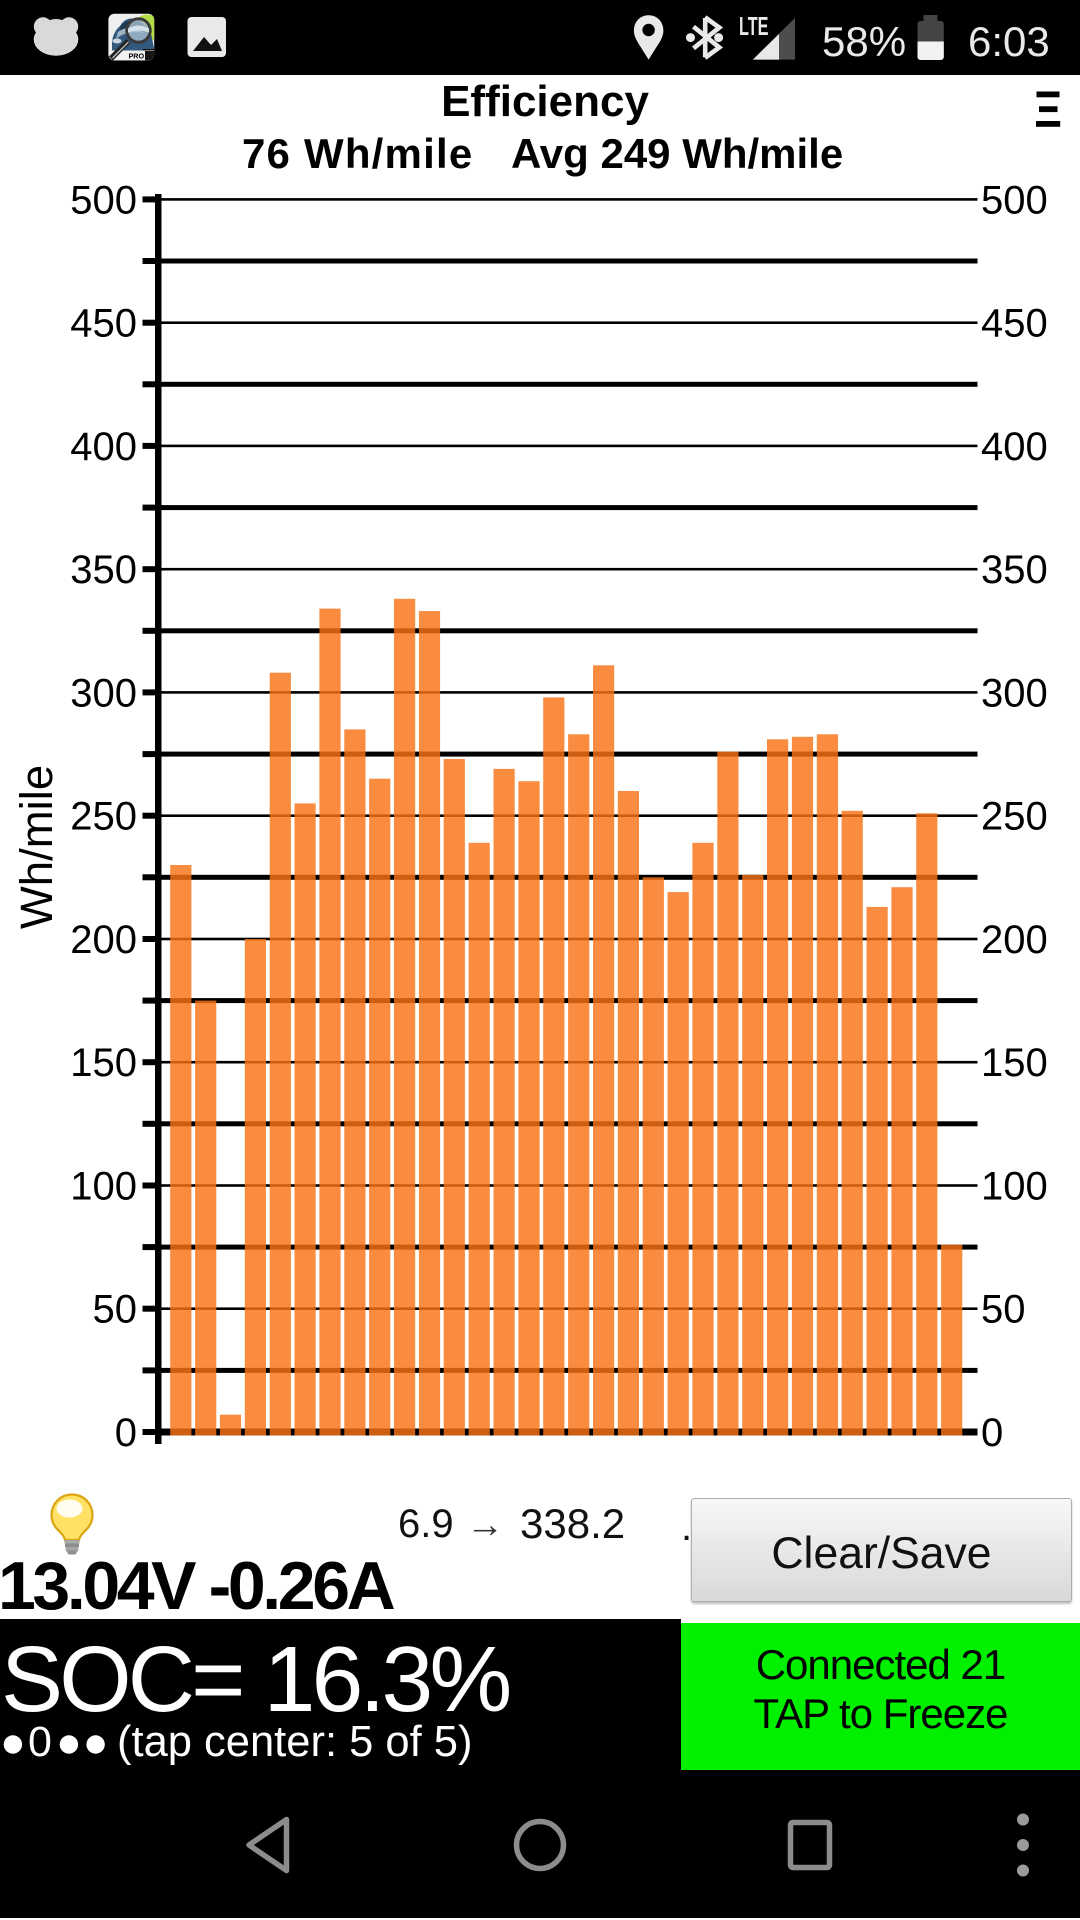 The image size is (1080, 1920). Describe the element at coordinates (36, 847) in the screenshot. I see `svg-text: Wh/mile` at that location.